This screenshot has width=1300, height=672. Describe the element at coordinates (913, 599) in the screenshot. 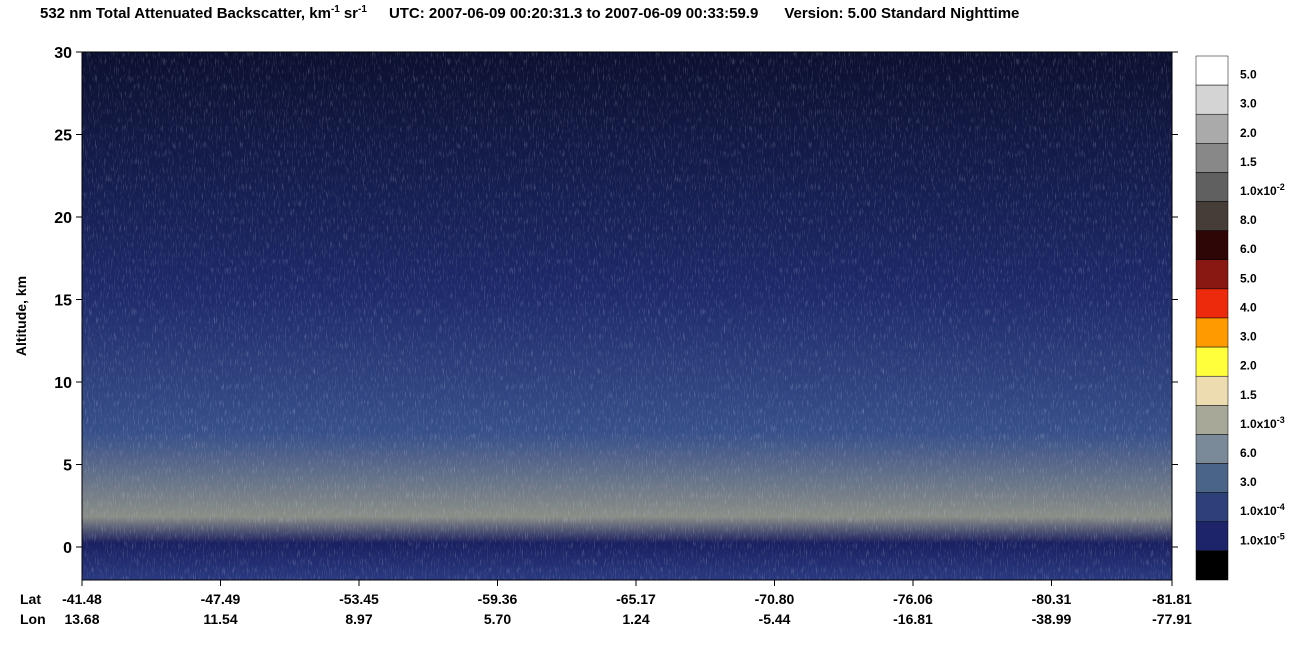

I see `x-tick-label: -76.06` at that location.